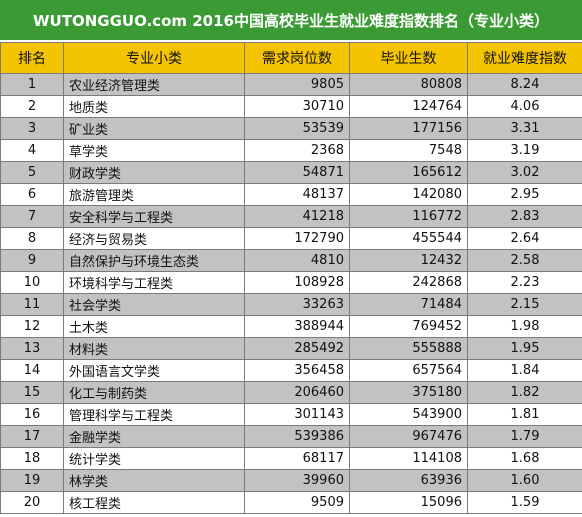  I want to click on table-row: 11 社会学类 33263 71484 2.15, so click(291, 304).